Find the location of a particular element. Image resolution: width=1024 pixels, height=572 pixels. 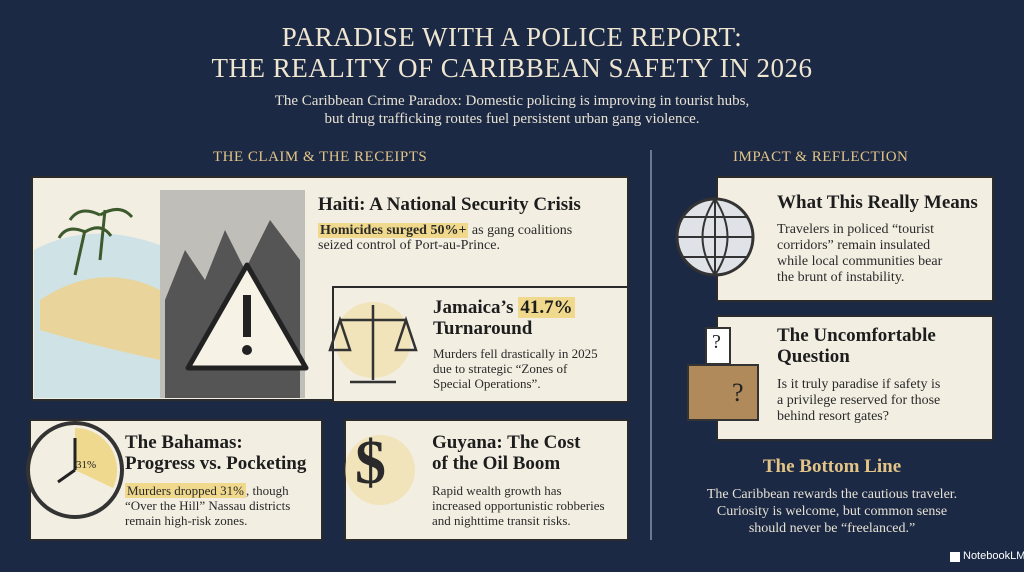

text-line: Rapid wealth growth has is located at coordinates (497, 490).